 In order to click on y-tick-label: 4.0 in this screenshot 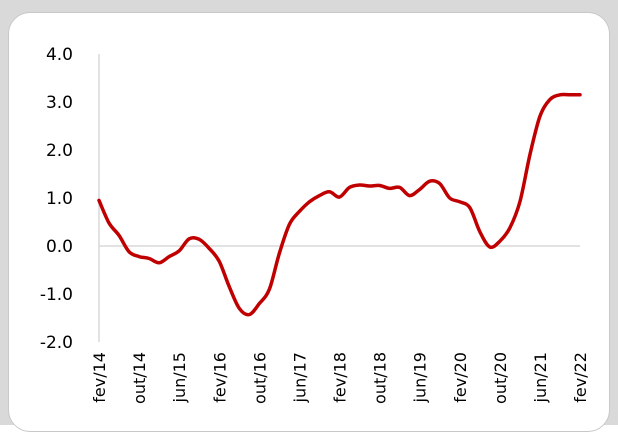, I will do `click(59, 55)`.